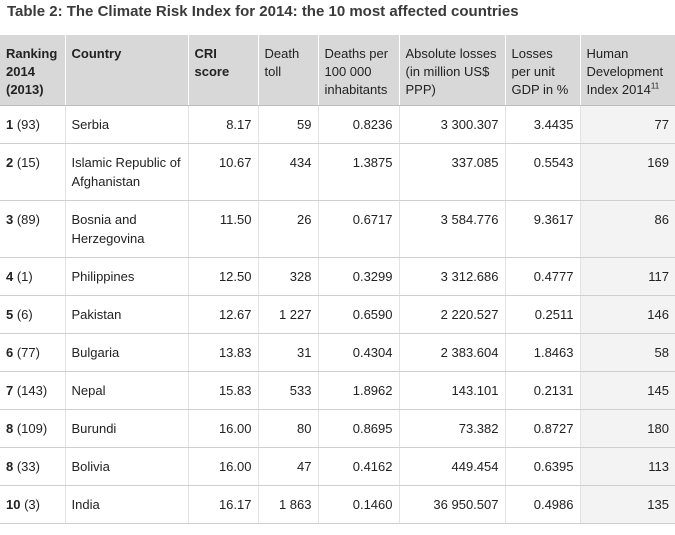 The image size is (675, 535). I want to click on header-death-toll: Death toll, so click(287, 70).